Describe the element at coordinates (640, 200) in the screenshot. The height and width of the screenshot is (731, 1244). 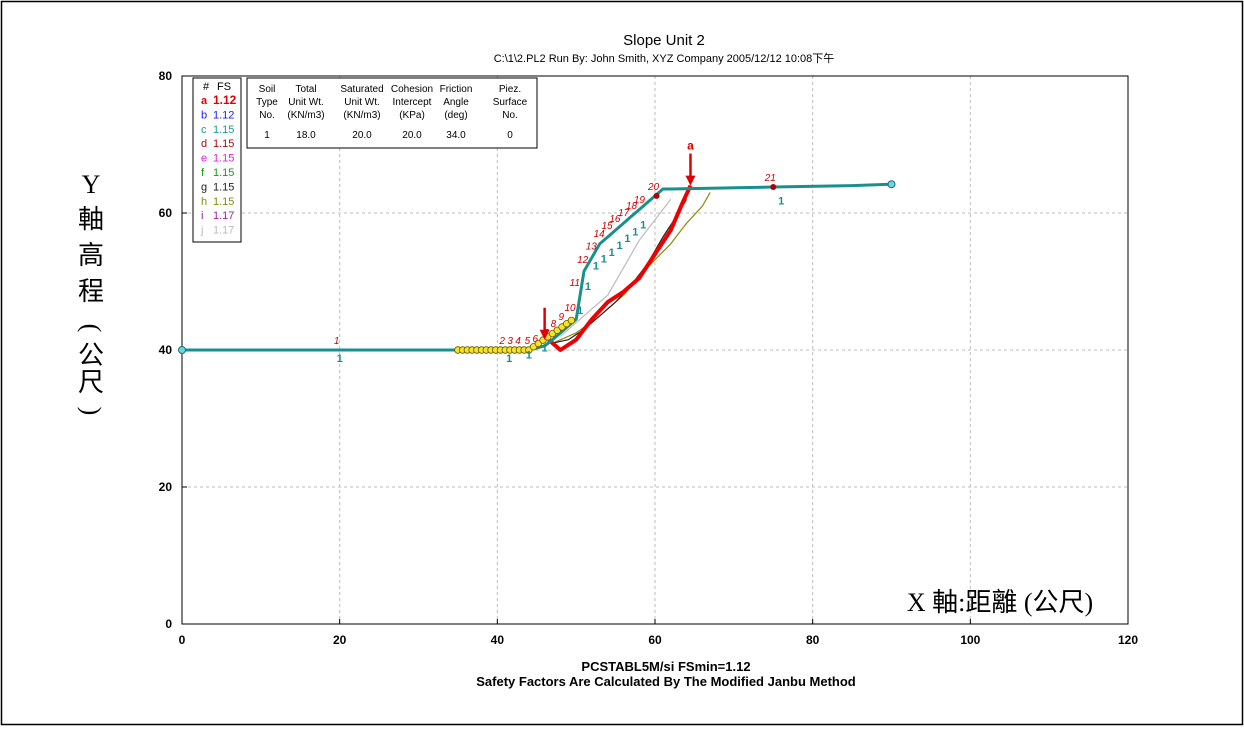
I see `point-label: 19` at that location.